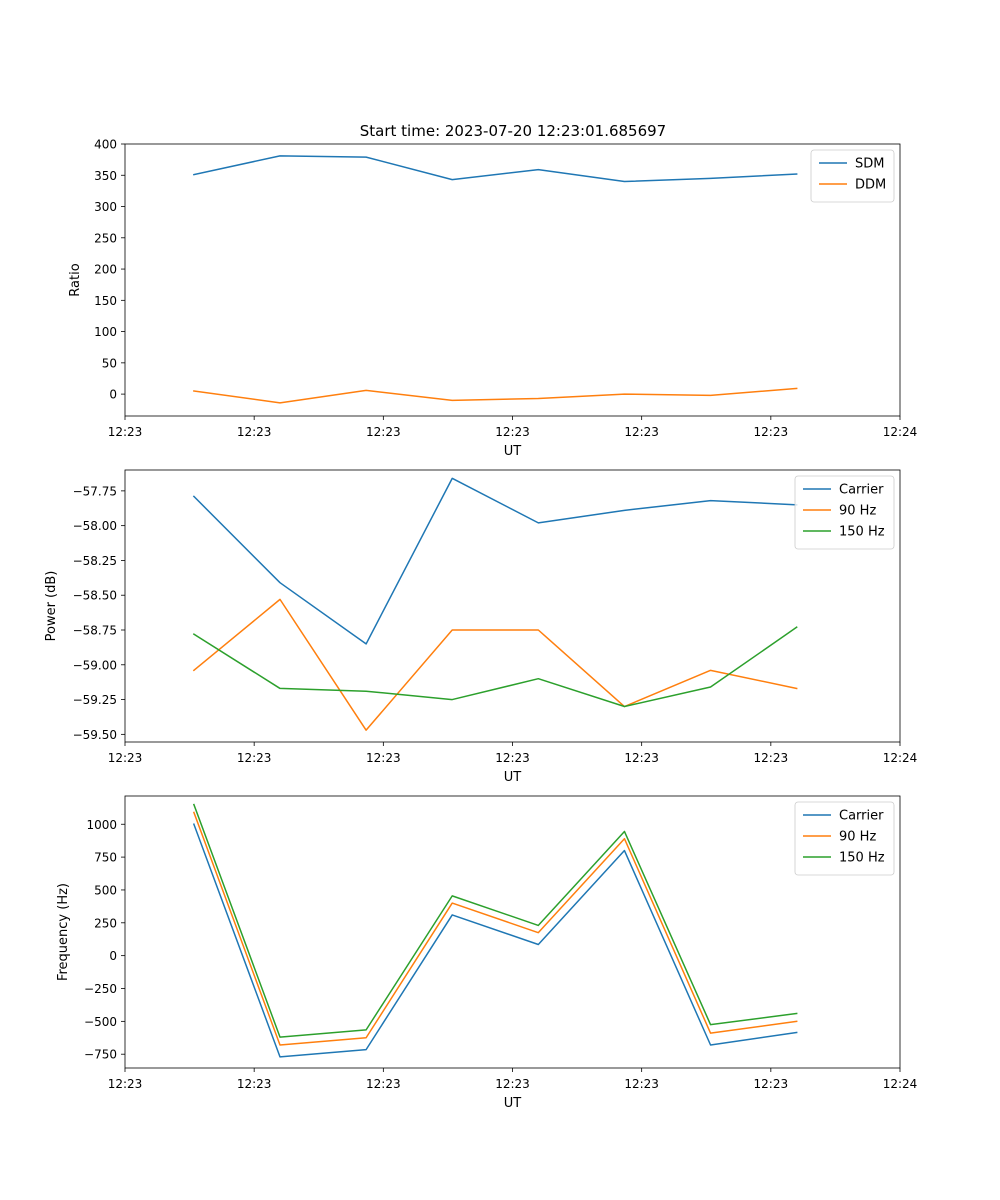 The image size is (1000, 1200). I want to click on y-tick-label: −58.75, so click(95, 631).